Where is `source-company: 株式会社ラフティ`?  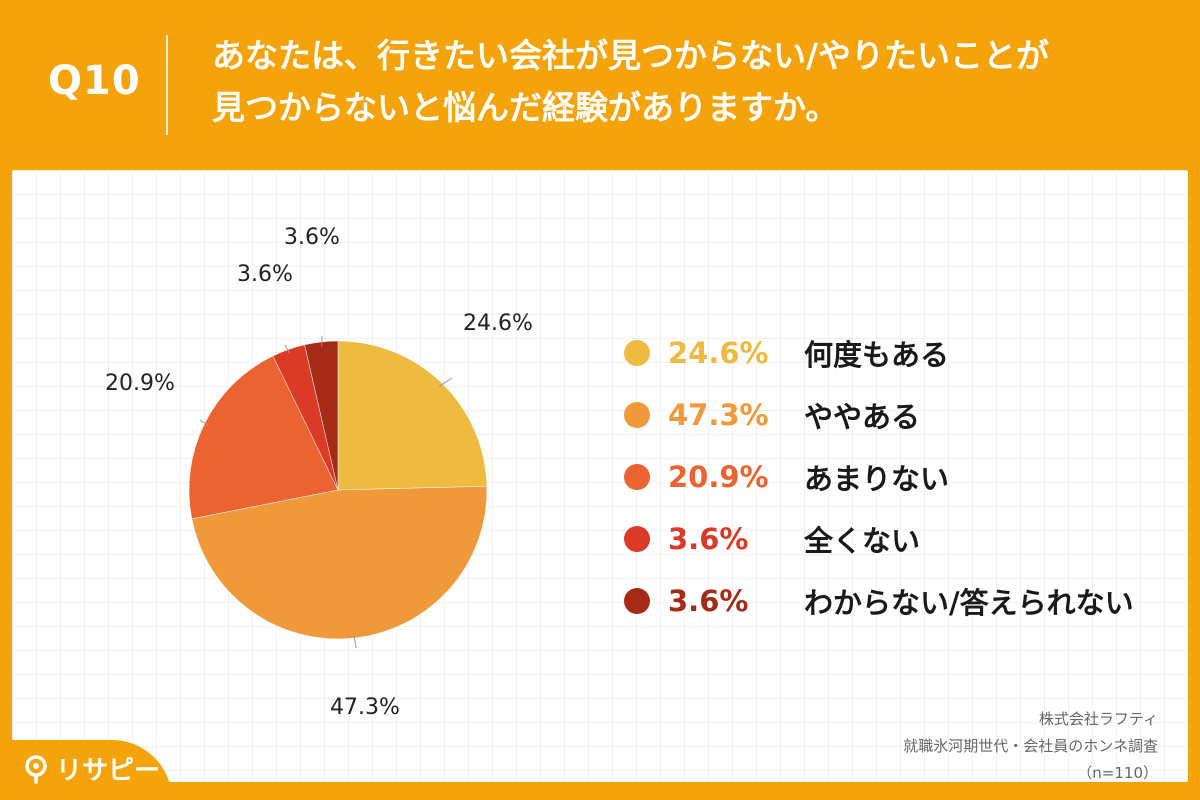 source-company: 株式会社ラフティ is located at coordinates (1098, 719).